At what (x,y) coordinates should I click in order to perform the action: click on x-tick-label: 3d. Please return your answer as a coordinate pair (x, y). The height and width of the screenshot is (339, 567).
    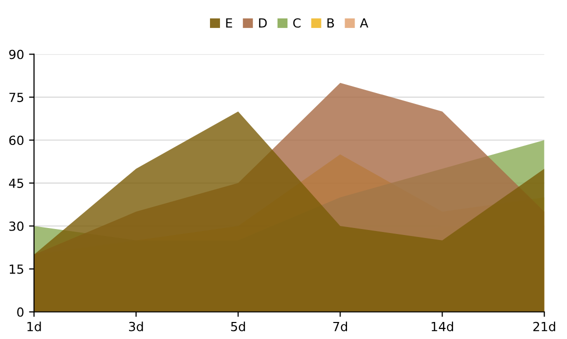
    Looking at the image, I should click on (136, 327).